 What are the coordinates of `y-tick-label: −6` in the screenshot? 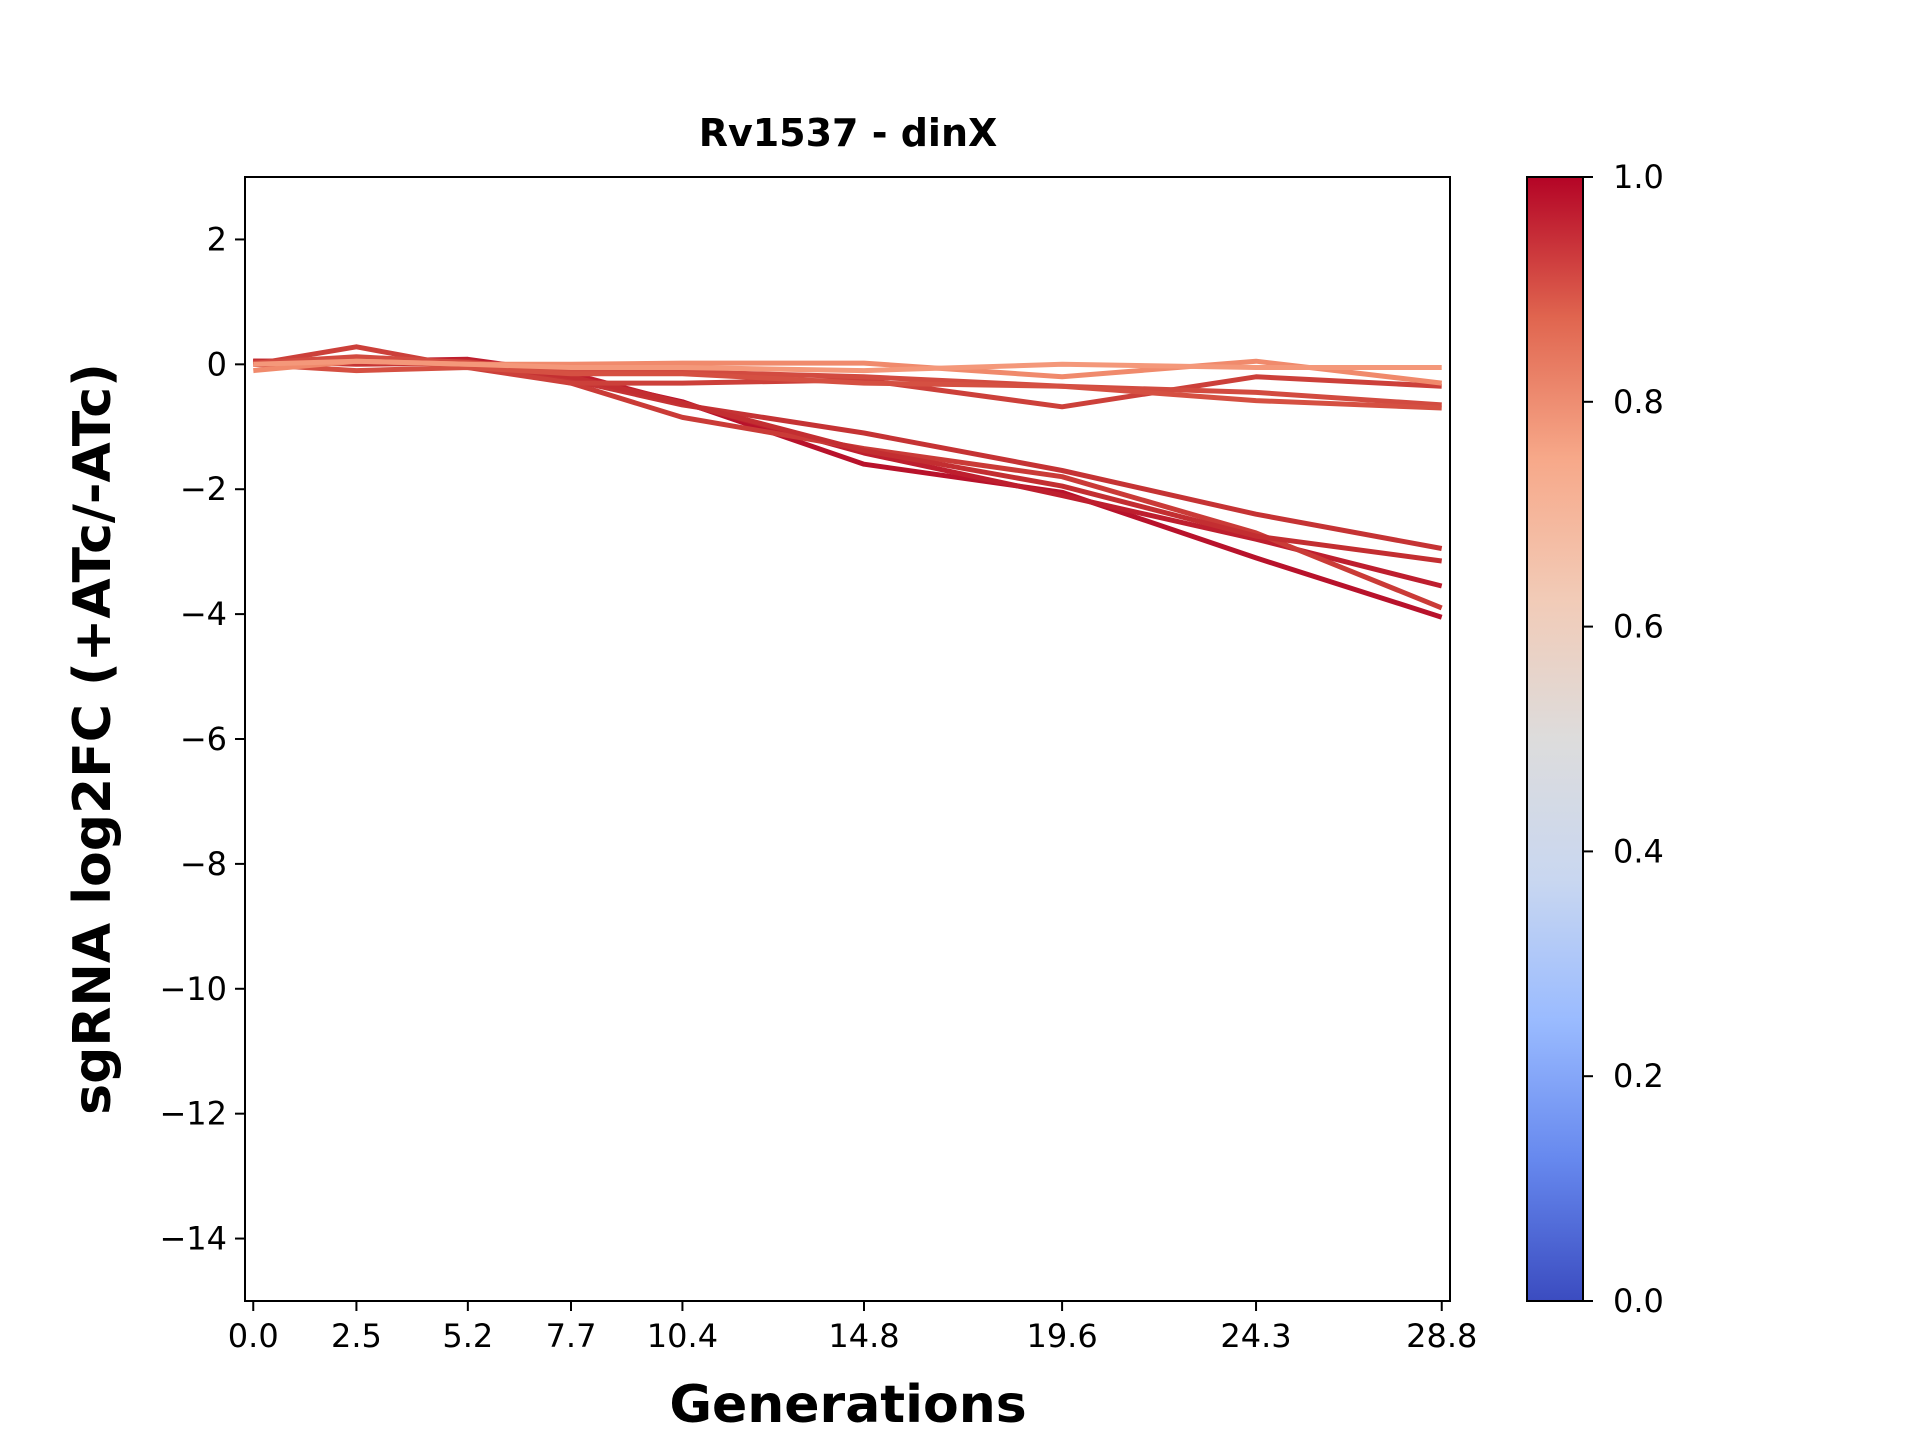 It's located at (203, 739).